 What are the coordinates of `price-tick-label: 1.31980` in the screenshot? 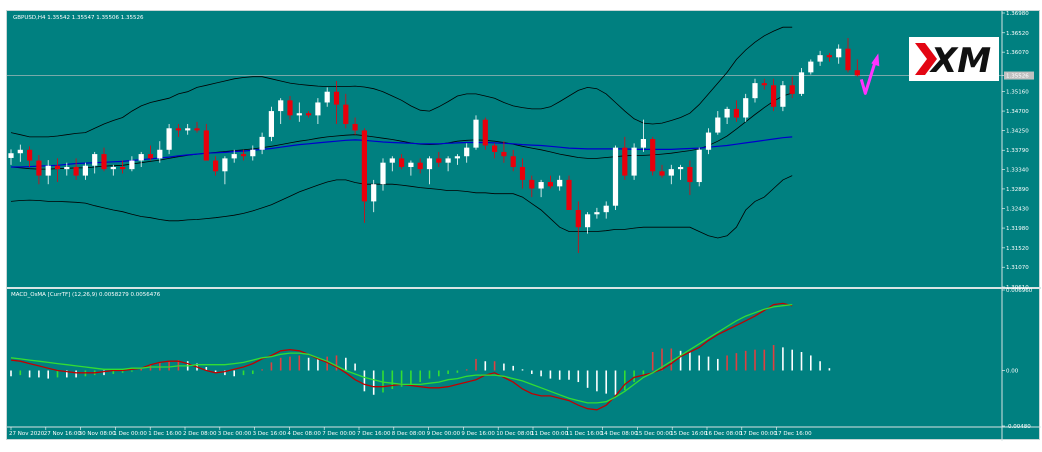 It's located at (1017, 229).